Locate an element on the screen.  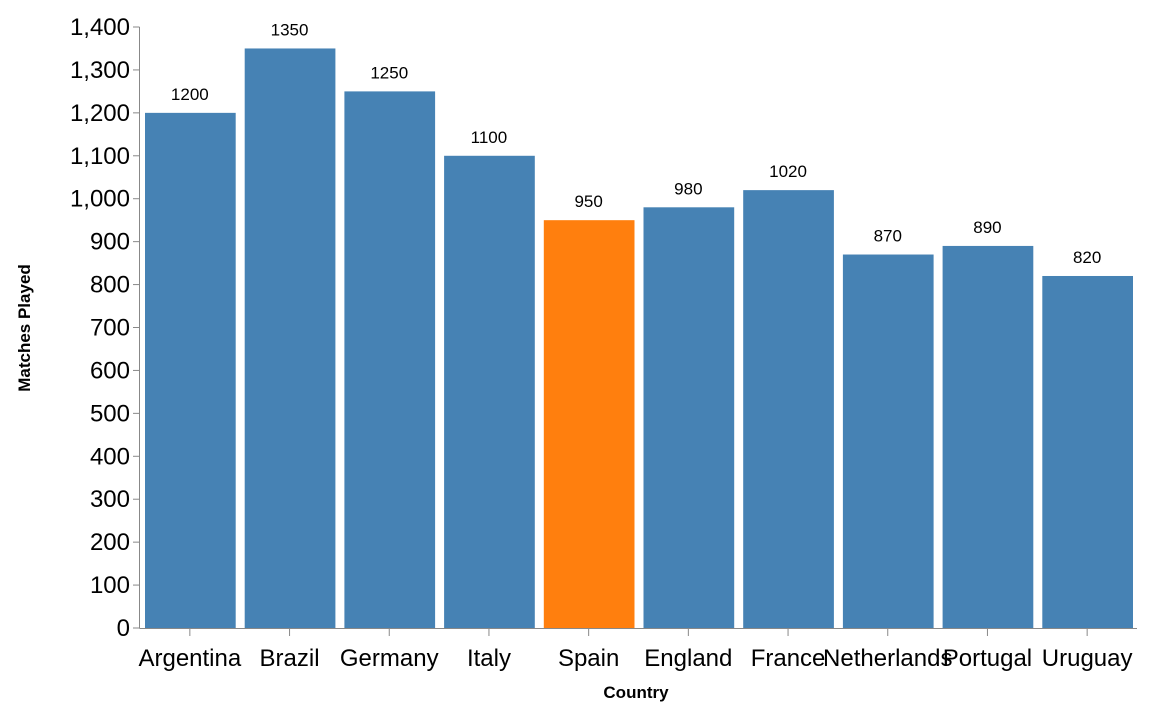
y-tick-label: 1,000 is located at coordinates (100, 199).